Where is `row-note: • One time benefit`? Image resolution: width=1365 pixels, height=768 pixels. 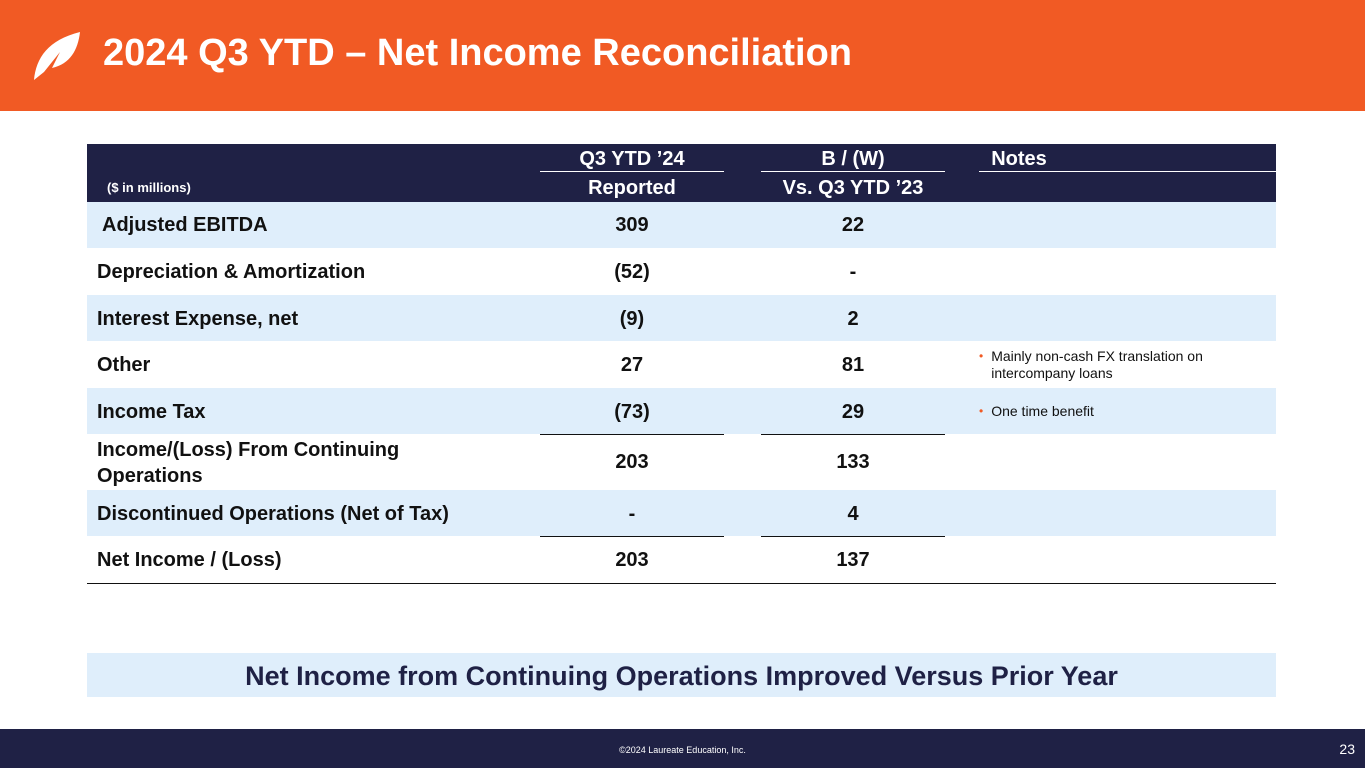
row-note: • One time benefit is located at coordinates (1110, 411).